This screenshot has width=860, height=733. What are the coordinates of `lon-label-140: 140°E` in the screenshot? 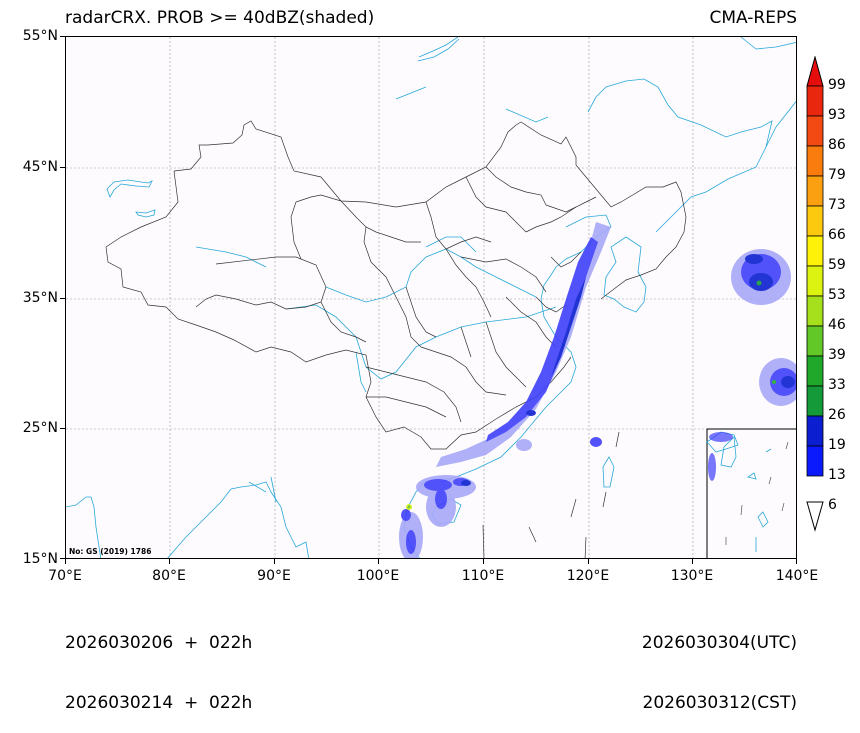 It's located at (797, 576).